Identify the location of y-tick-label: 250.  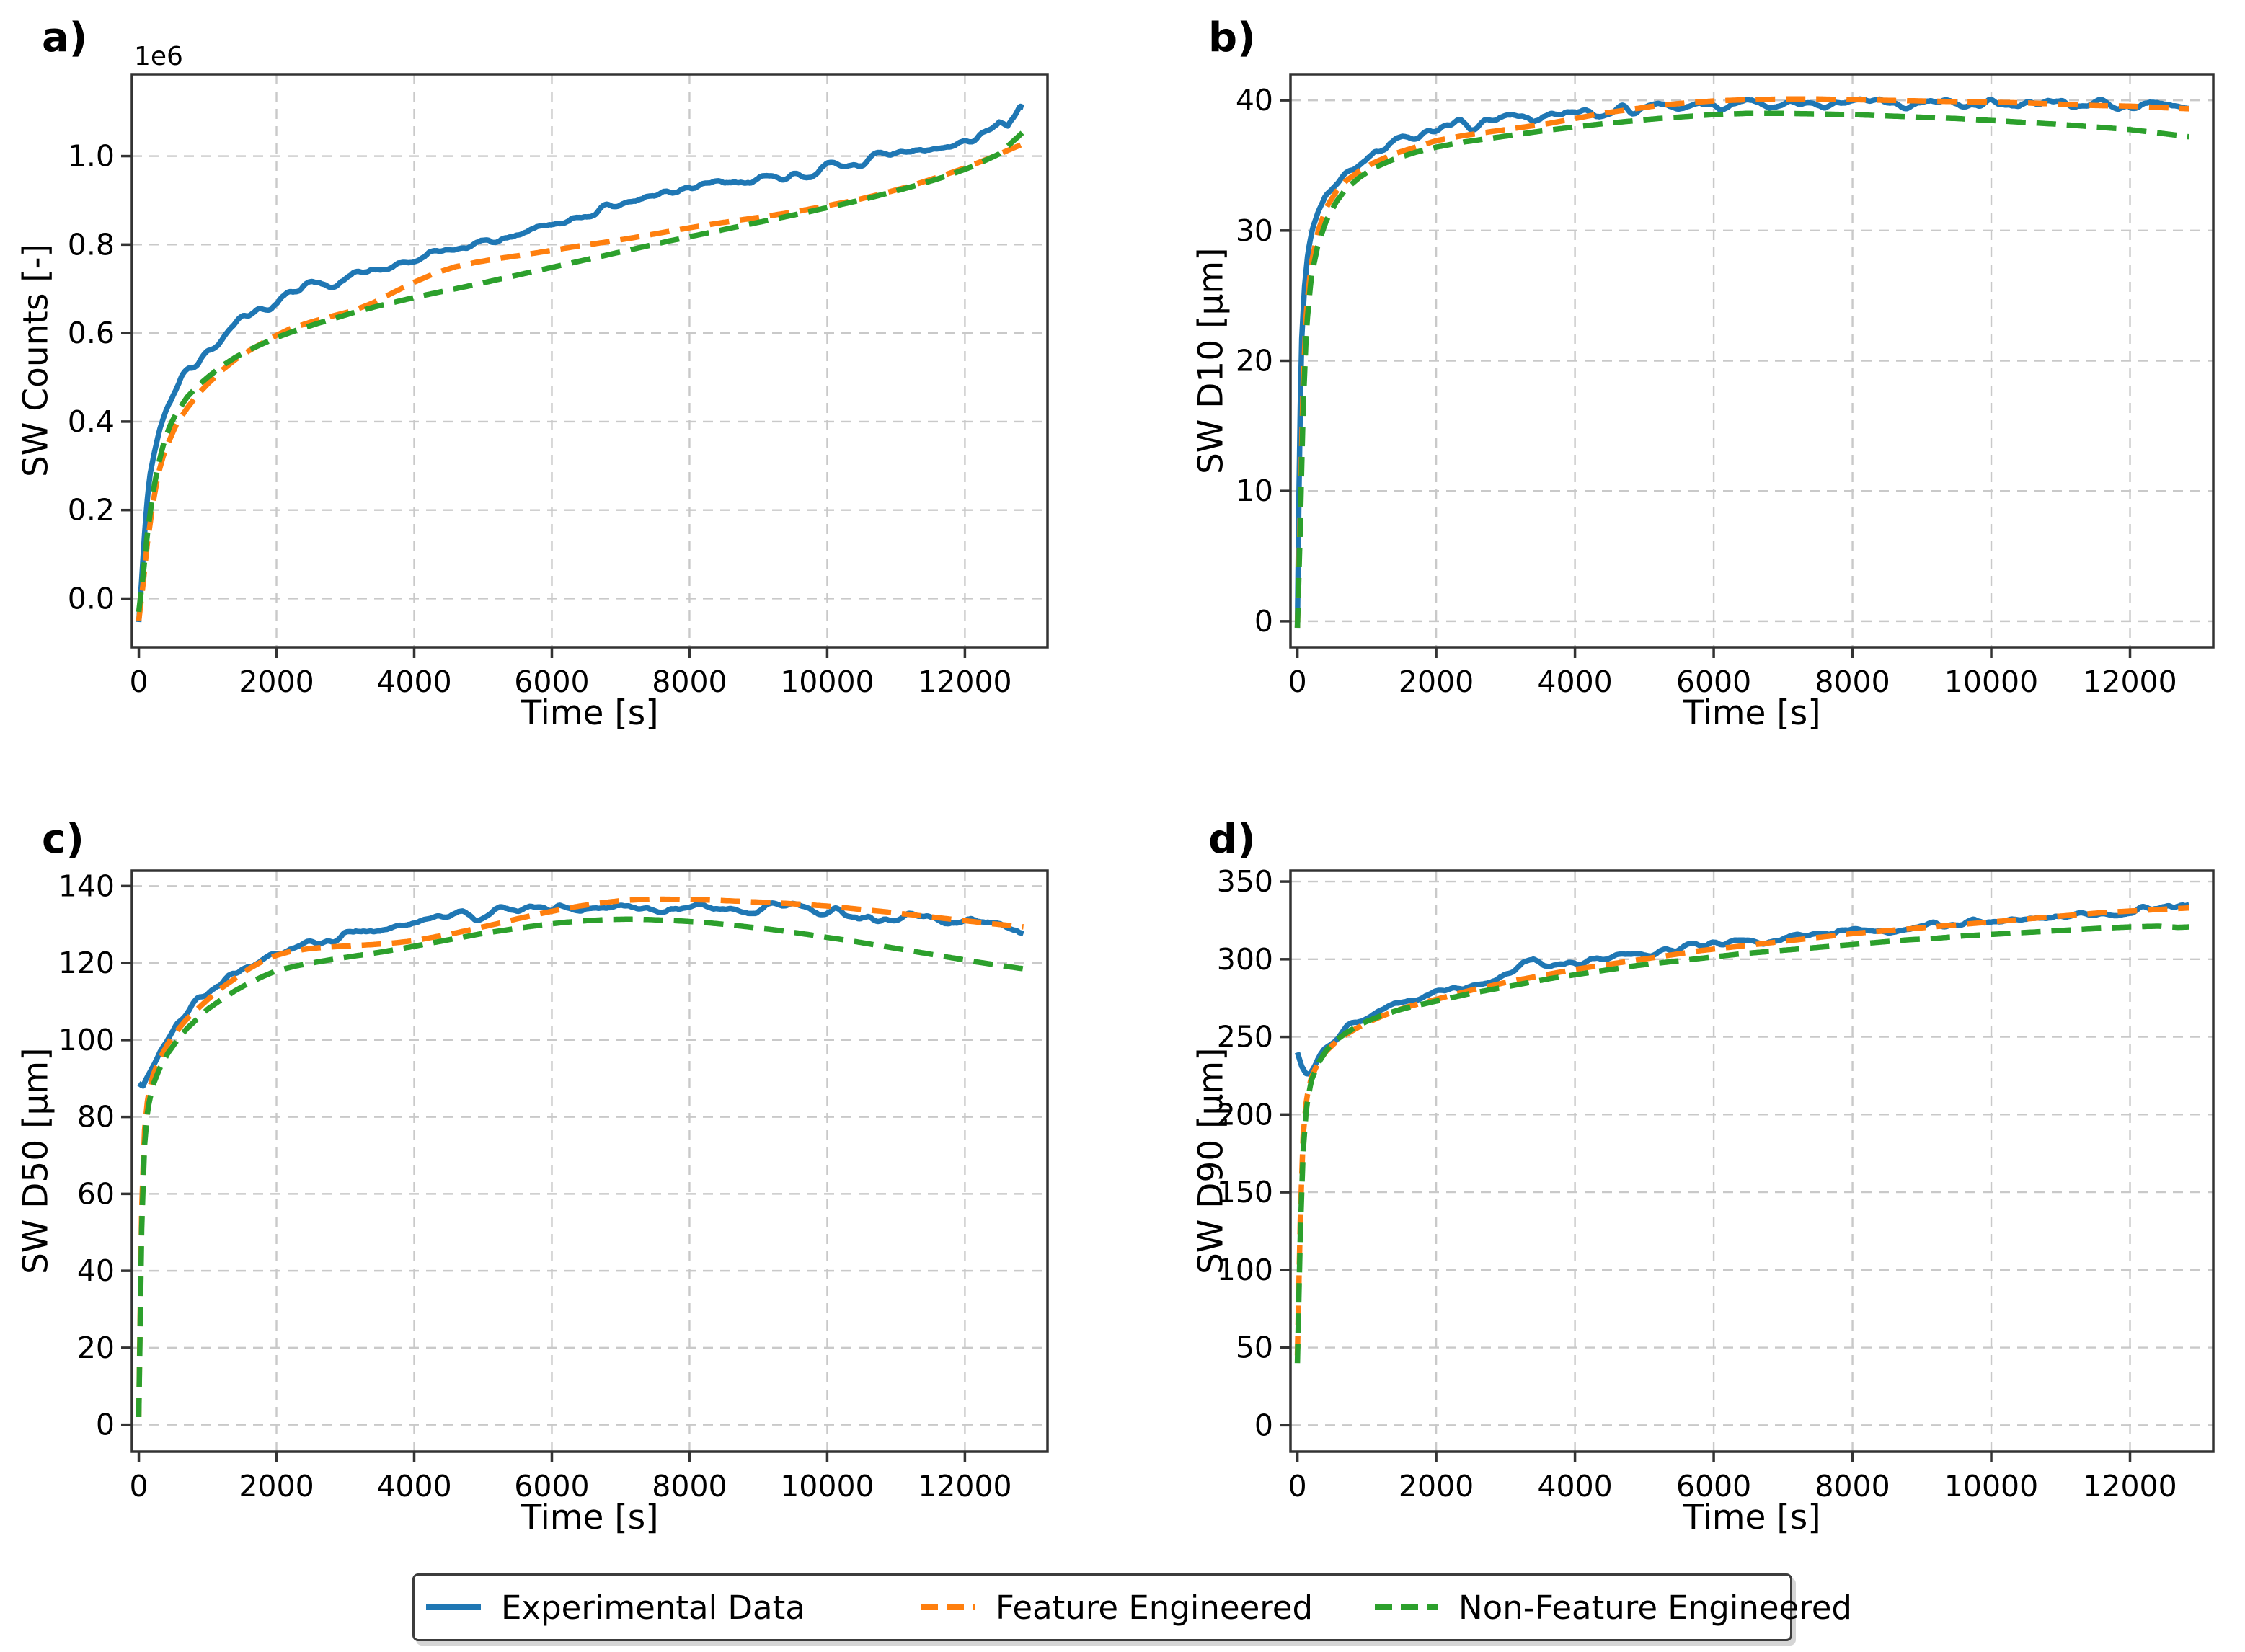
(1245, 1037).